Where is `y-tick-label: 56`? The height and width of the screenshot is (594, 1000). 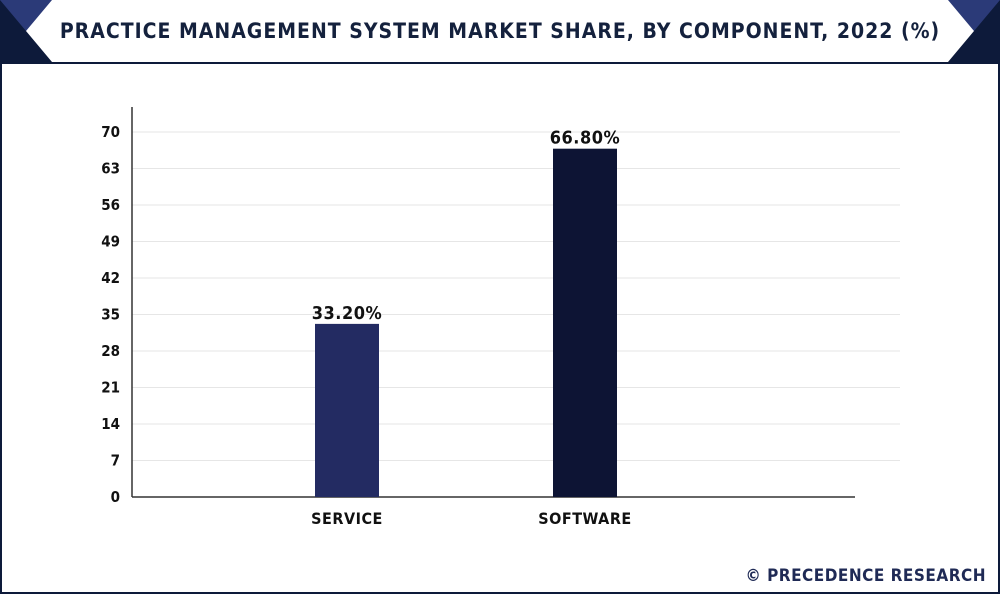
y-tick-label: 56 is located at coordinates (110, 205).